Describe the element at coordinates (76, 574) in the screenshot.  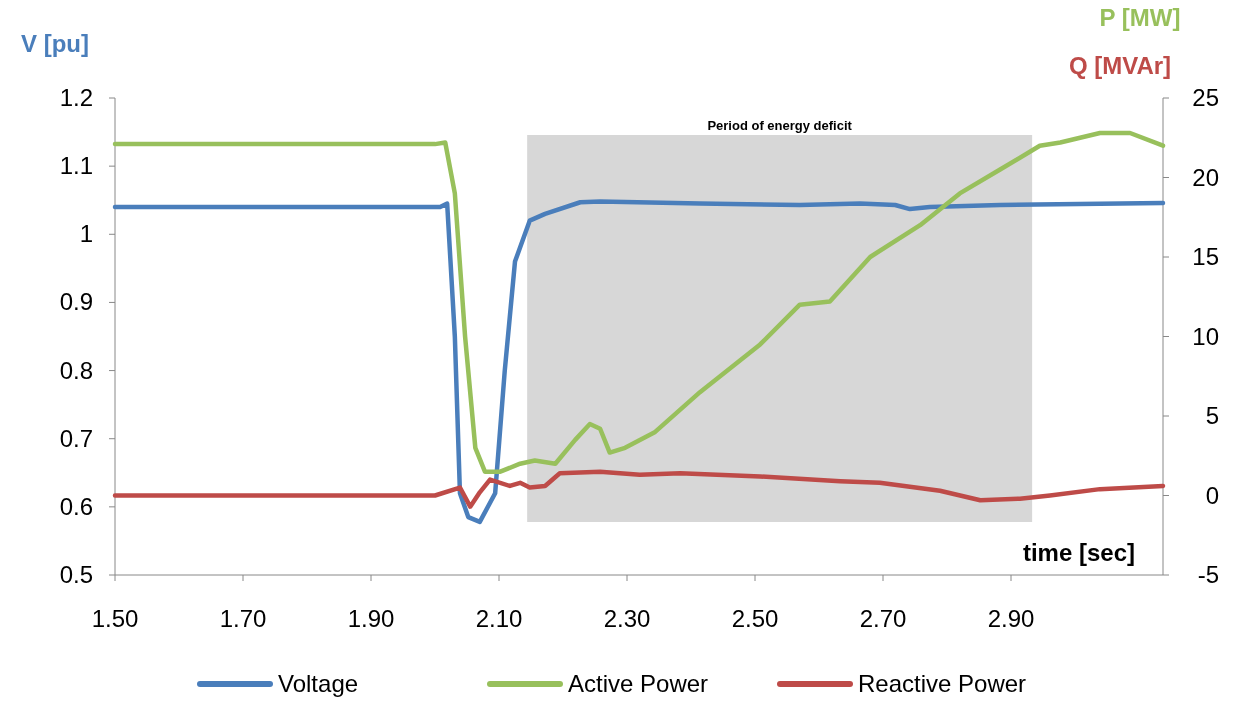
I see `y-tick-label: 0.5` at that location.